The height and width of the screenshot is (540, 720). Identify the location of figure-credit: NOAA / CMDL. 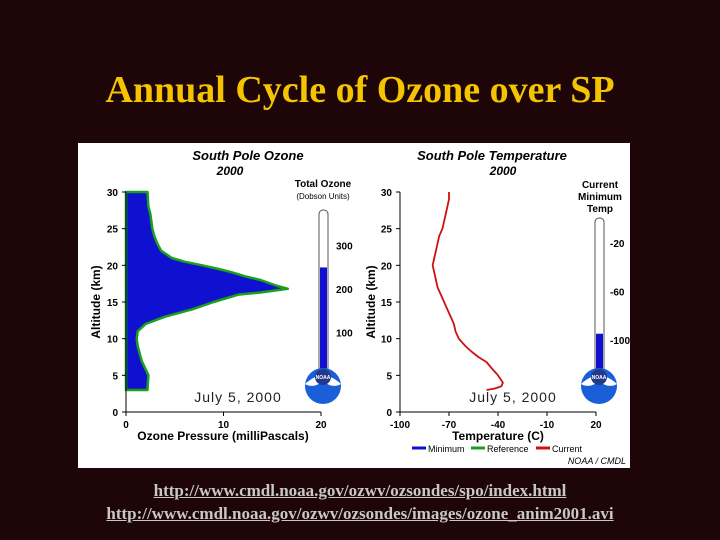
(597, 461).